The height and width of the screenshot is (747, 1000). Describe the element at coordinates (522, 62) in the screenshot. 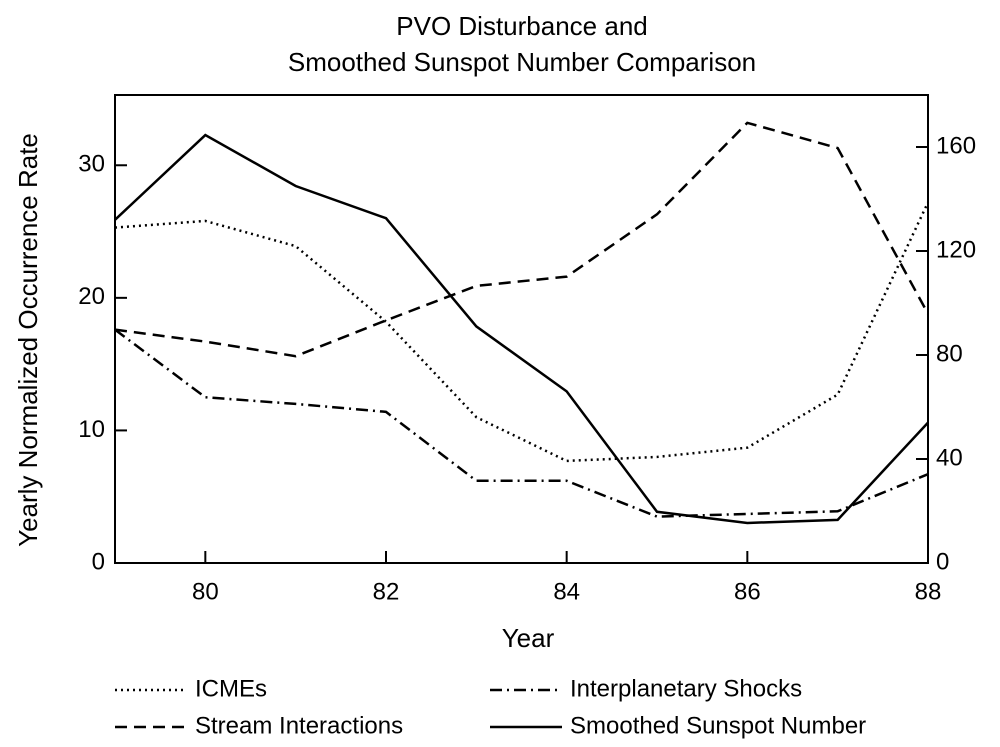

I see `chart-title: Smoothed Sunspot Number Comparison` at that location.